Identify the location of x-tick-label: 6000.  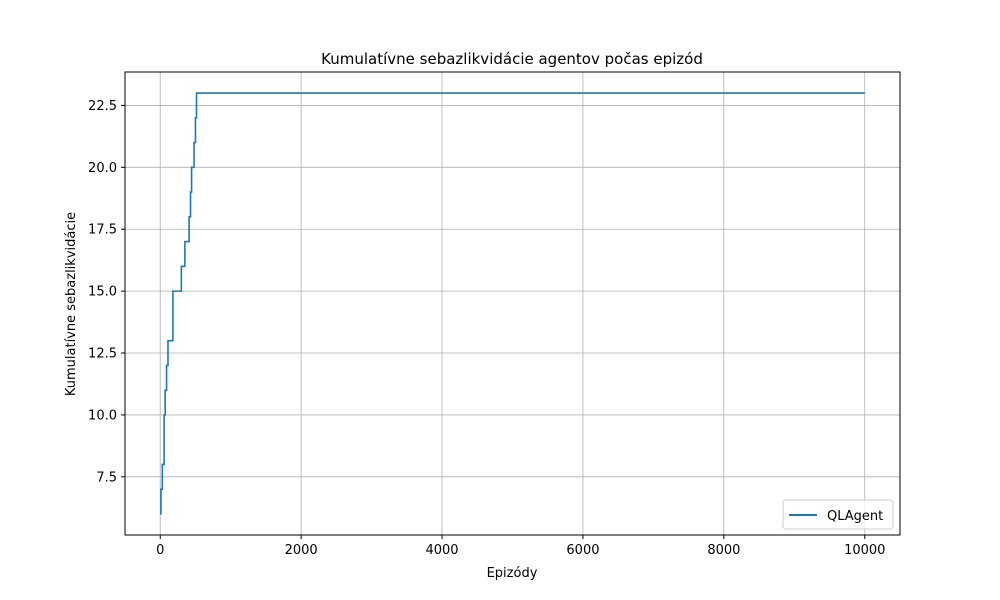
(582, 550).